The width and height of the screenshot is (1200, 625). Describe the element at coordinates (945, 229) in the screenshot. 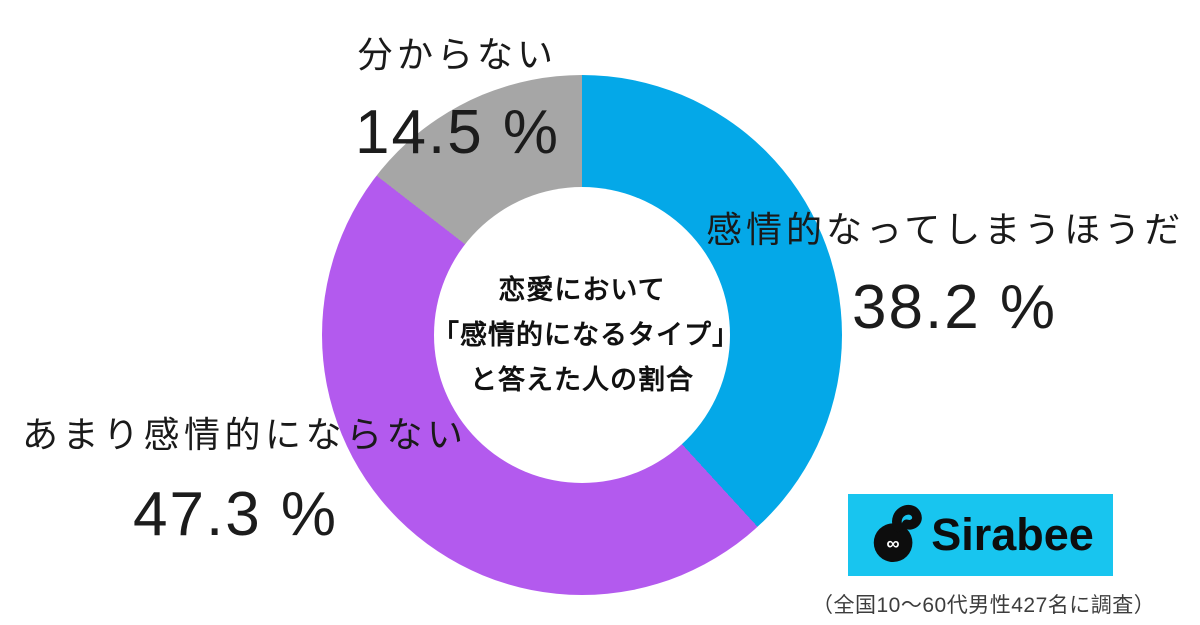

I see `slice-label-emotional: 感情的なってしまうほうだ` at that location.